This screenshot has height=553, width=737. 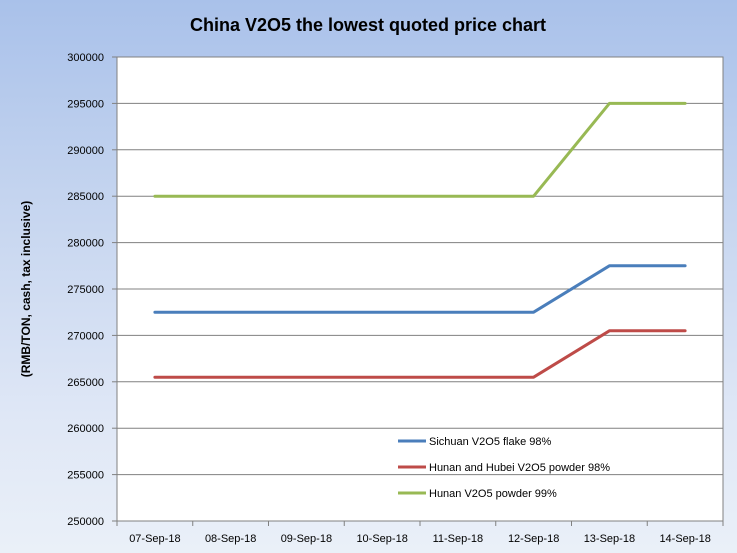 What do you see at coordinates (85, 336) in the screenshot?
I see `y-tick-label: 270000` at bounding box center [85, 336].